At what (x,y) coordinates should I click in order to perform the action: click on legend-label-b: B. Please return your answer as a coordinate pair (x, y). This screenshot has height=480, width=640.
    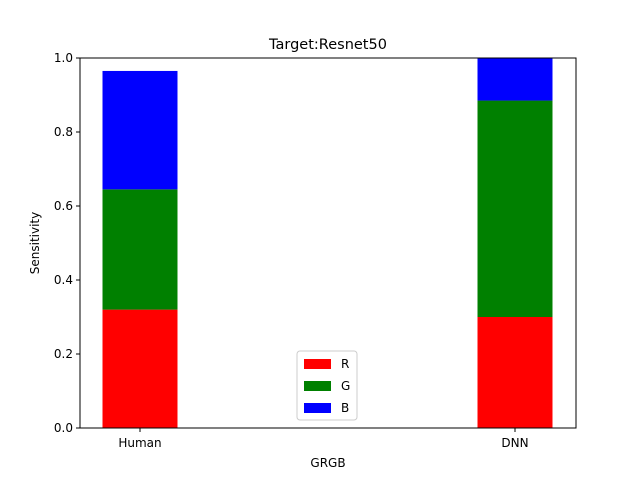
    Looking at the image, I should click on (345, 408).